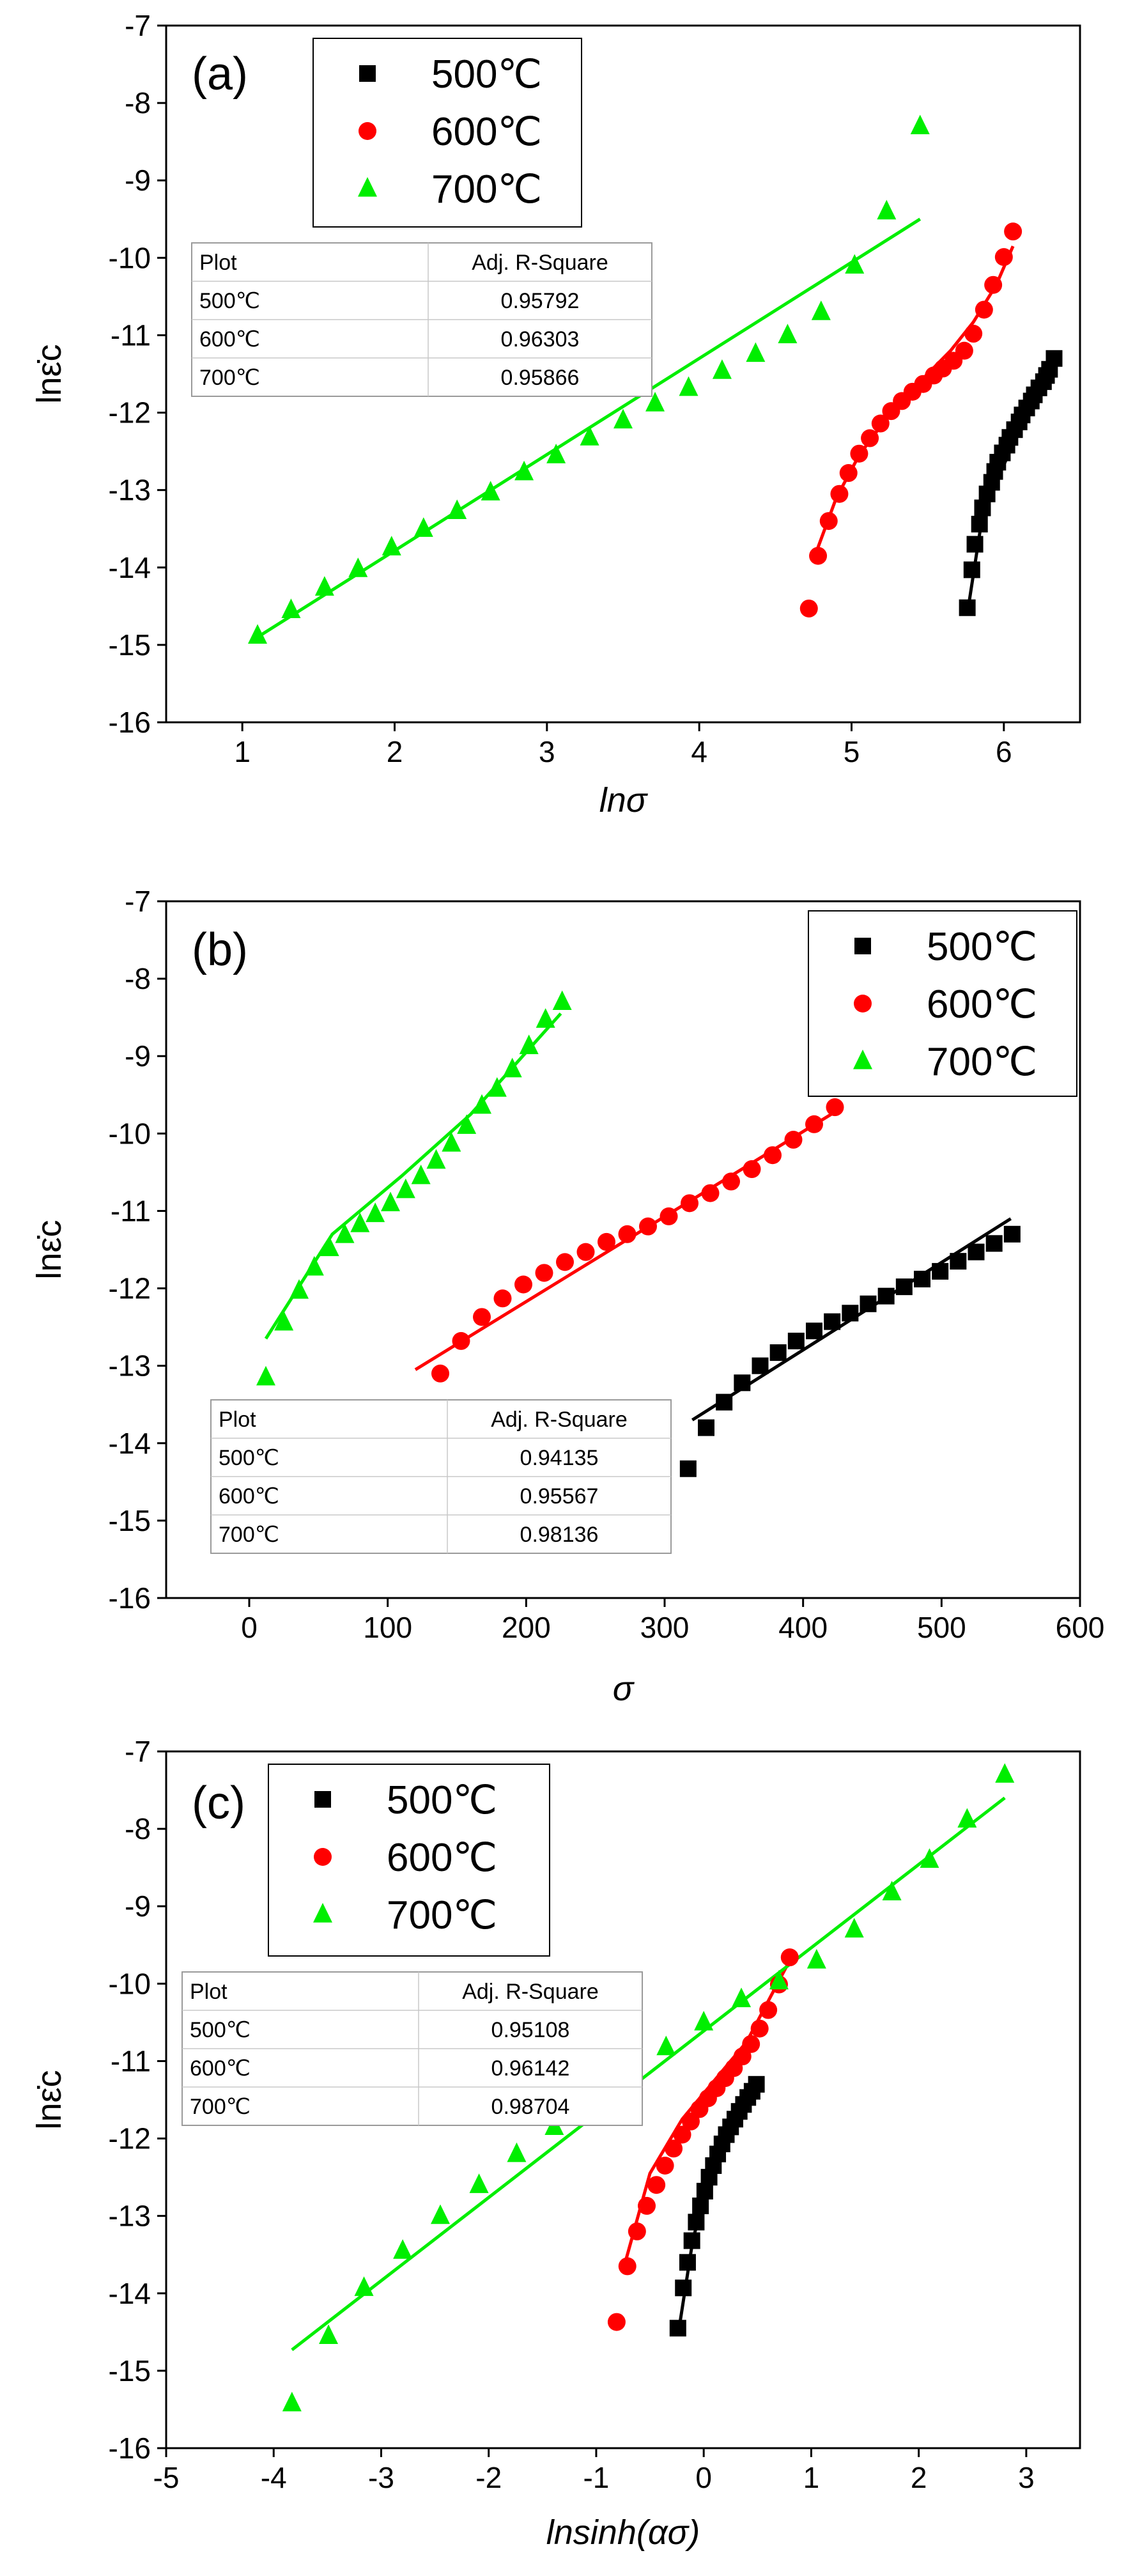  What do you see at coordinates (220, 74) in the screenshot?
I see `panel-label-a: (a)` at bounding box center [220, 74].